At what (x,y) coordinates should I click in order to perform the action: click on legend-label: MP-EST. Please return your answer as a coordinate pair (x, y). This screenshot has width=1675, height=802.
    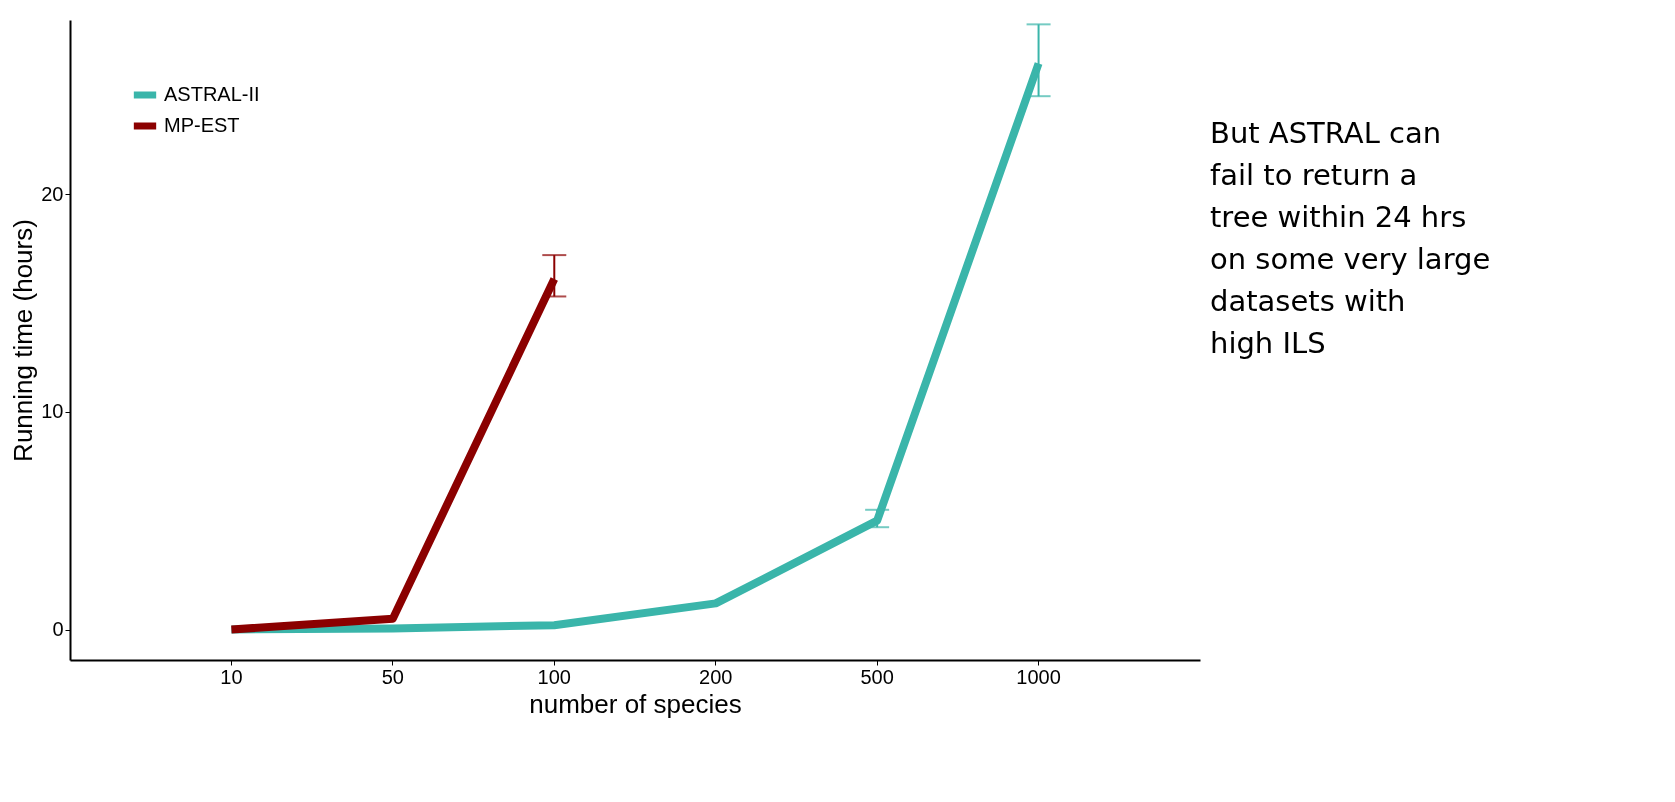
    Looking at the image, I should click on (202, 125).